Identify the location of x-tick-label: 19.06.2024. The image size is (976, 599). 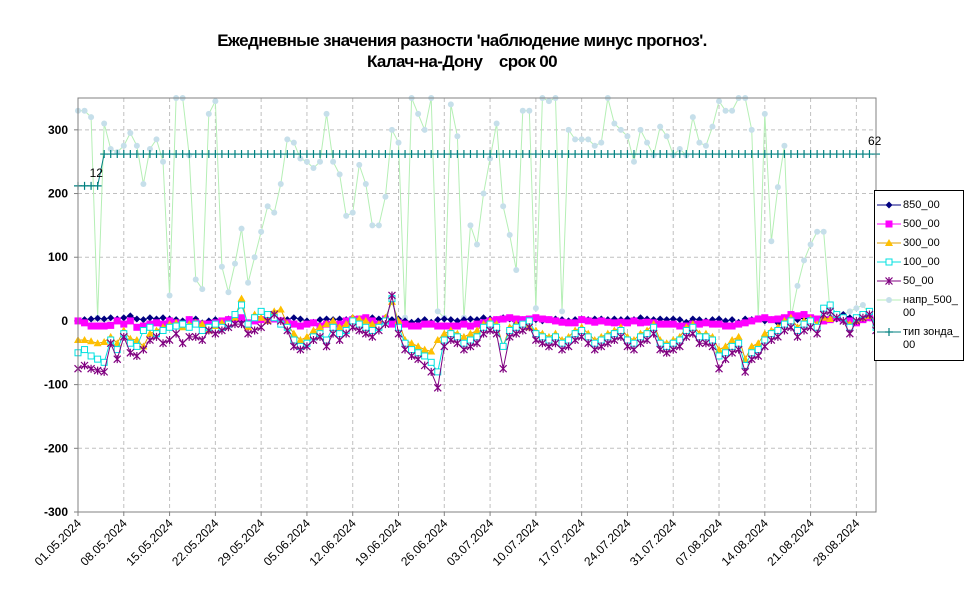
(378, 542).